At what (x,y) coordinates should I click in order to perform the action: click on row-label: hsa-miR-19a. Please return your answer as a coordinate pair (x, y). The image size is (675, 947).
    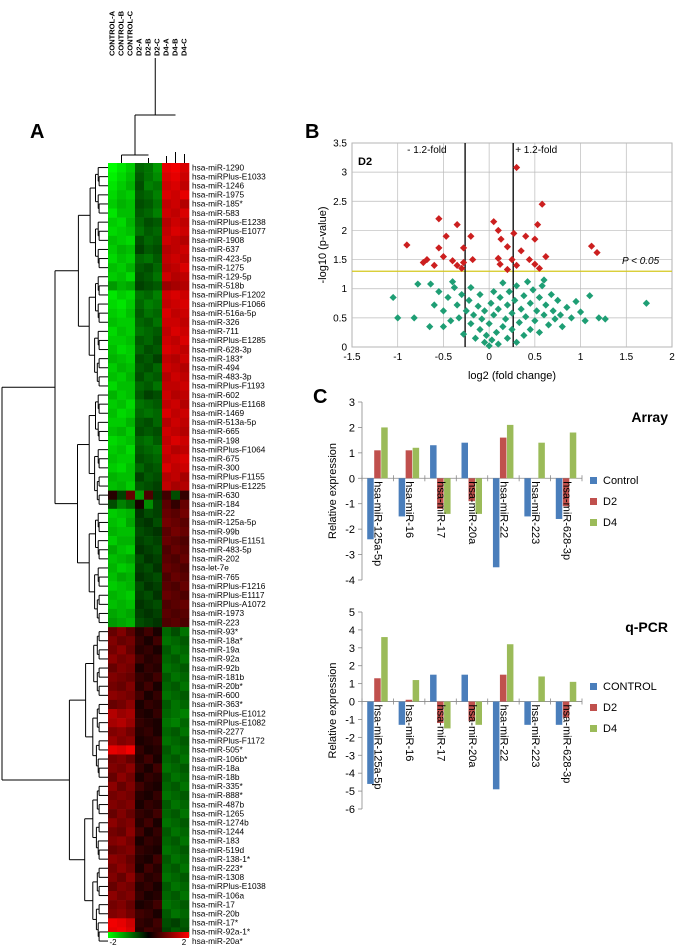
    Looking at the image, I should click on (216, 650).